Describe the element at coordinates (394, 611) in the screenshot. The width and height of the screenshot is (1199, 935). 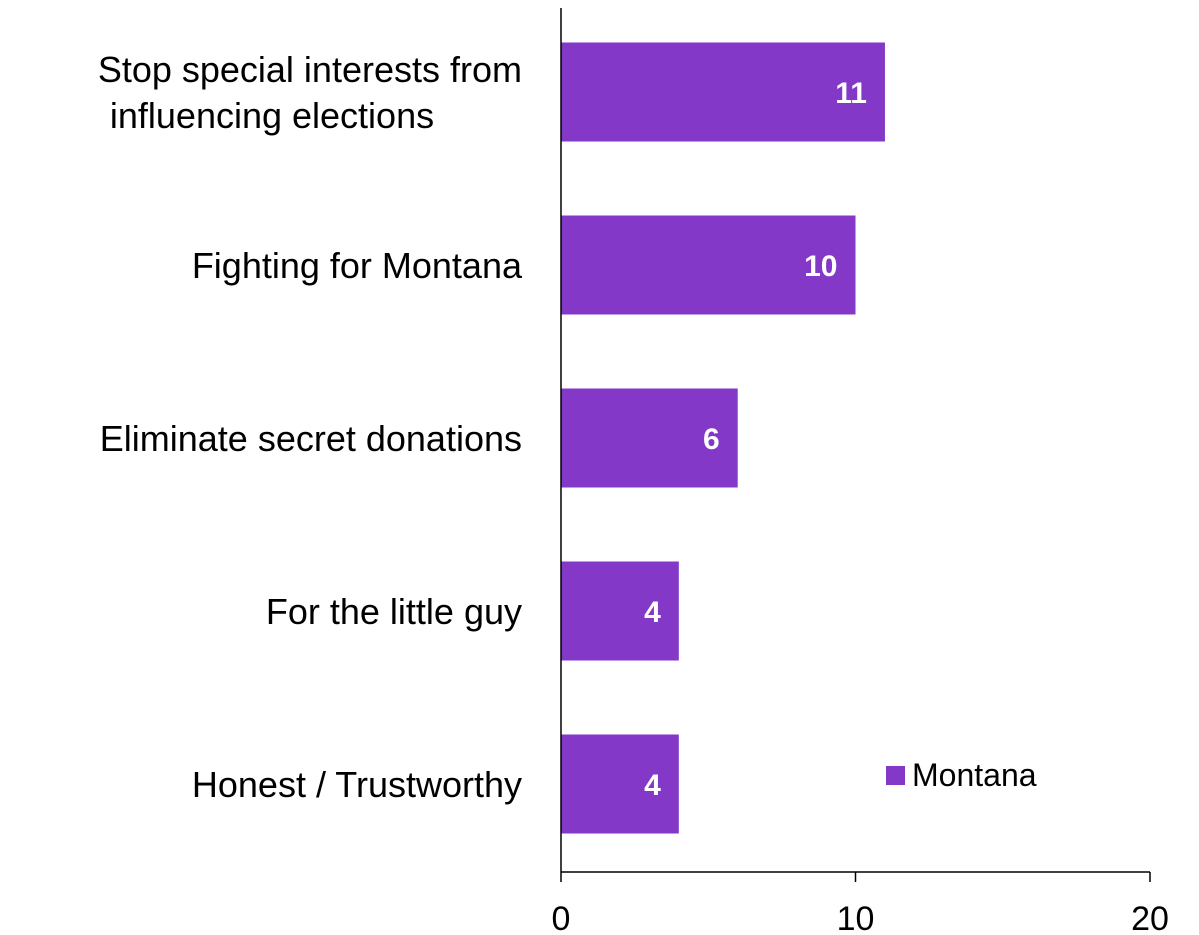
I see `category-label: For the little guy` at that location.